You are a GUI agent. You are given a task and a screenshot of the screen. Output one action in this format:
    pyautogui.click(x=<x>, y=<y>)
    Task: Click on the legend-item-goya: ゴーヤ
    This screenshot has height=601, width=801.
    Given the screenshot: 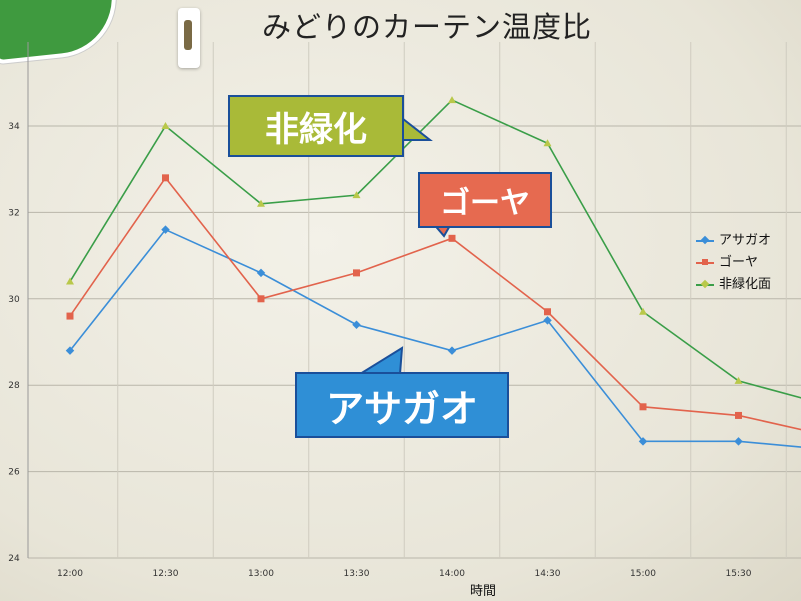 What is the action you would take?
    pyautogui.click(x=733, y=263)
    